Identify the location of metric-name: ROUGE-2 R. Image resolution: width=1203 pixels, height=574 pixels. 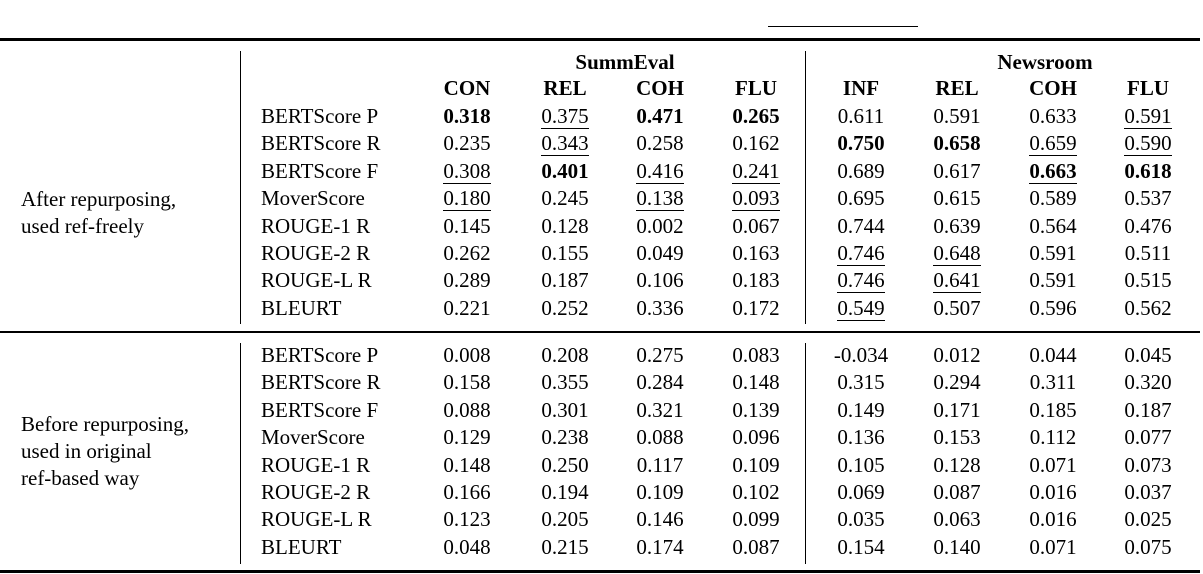
(316, 492).